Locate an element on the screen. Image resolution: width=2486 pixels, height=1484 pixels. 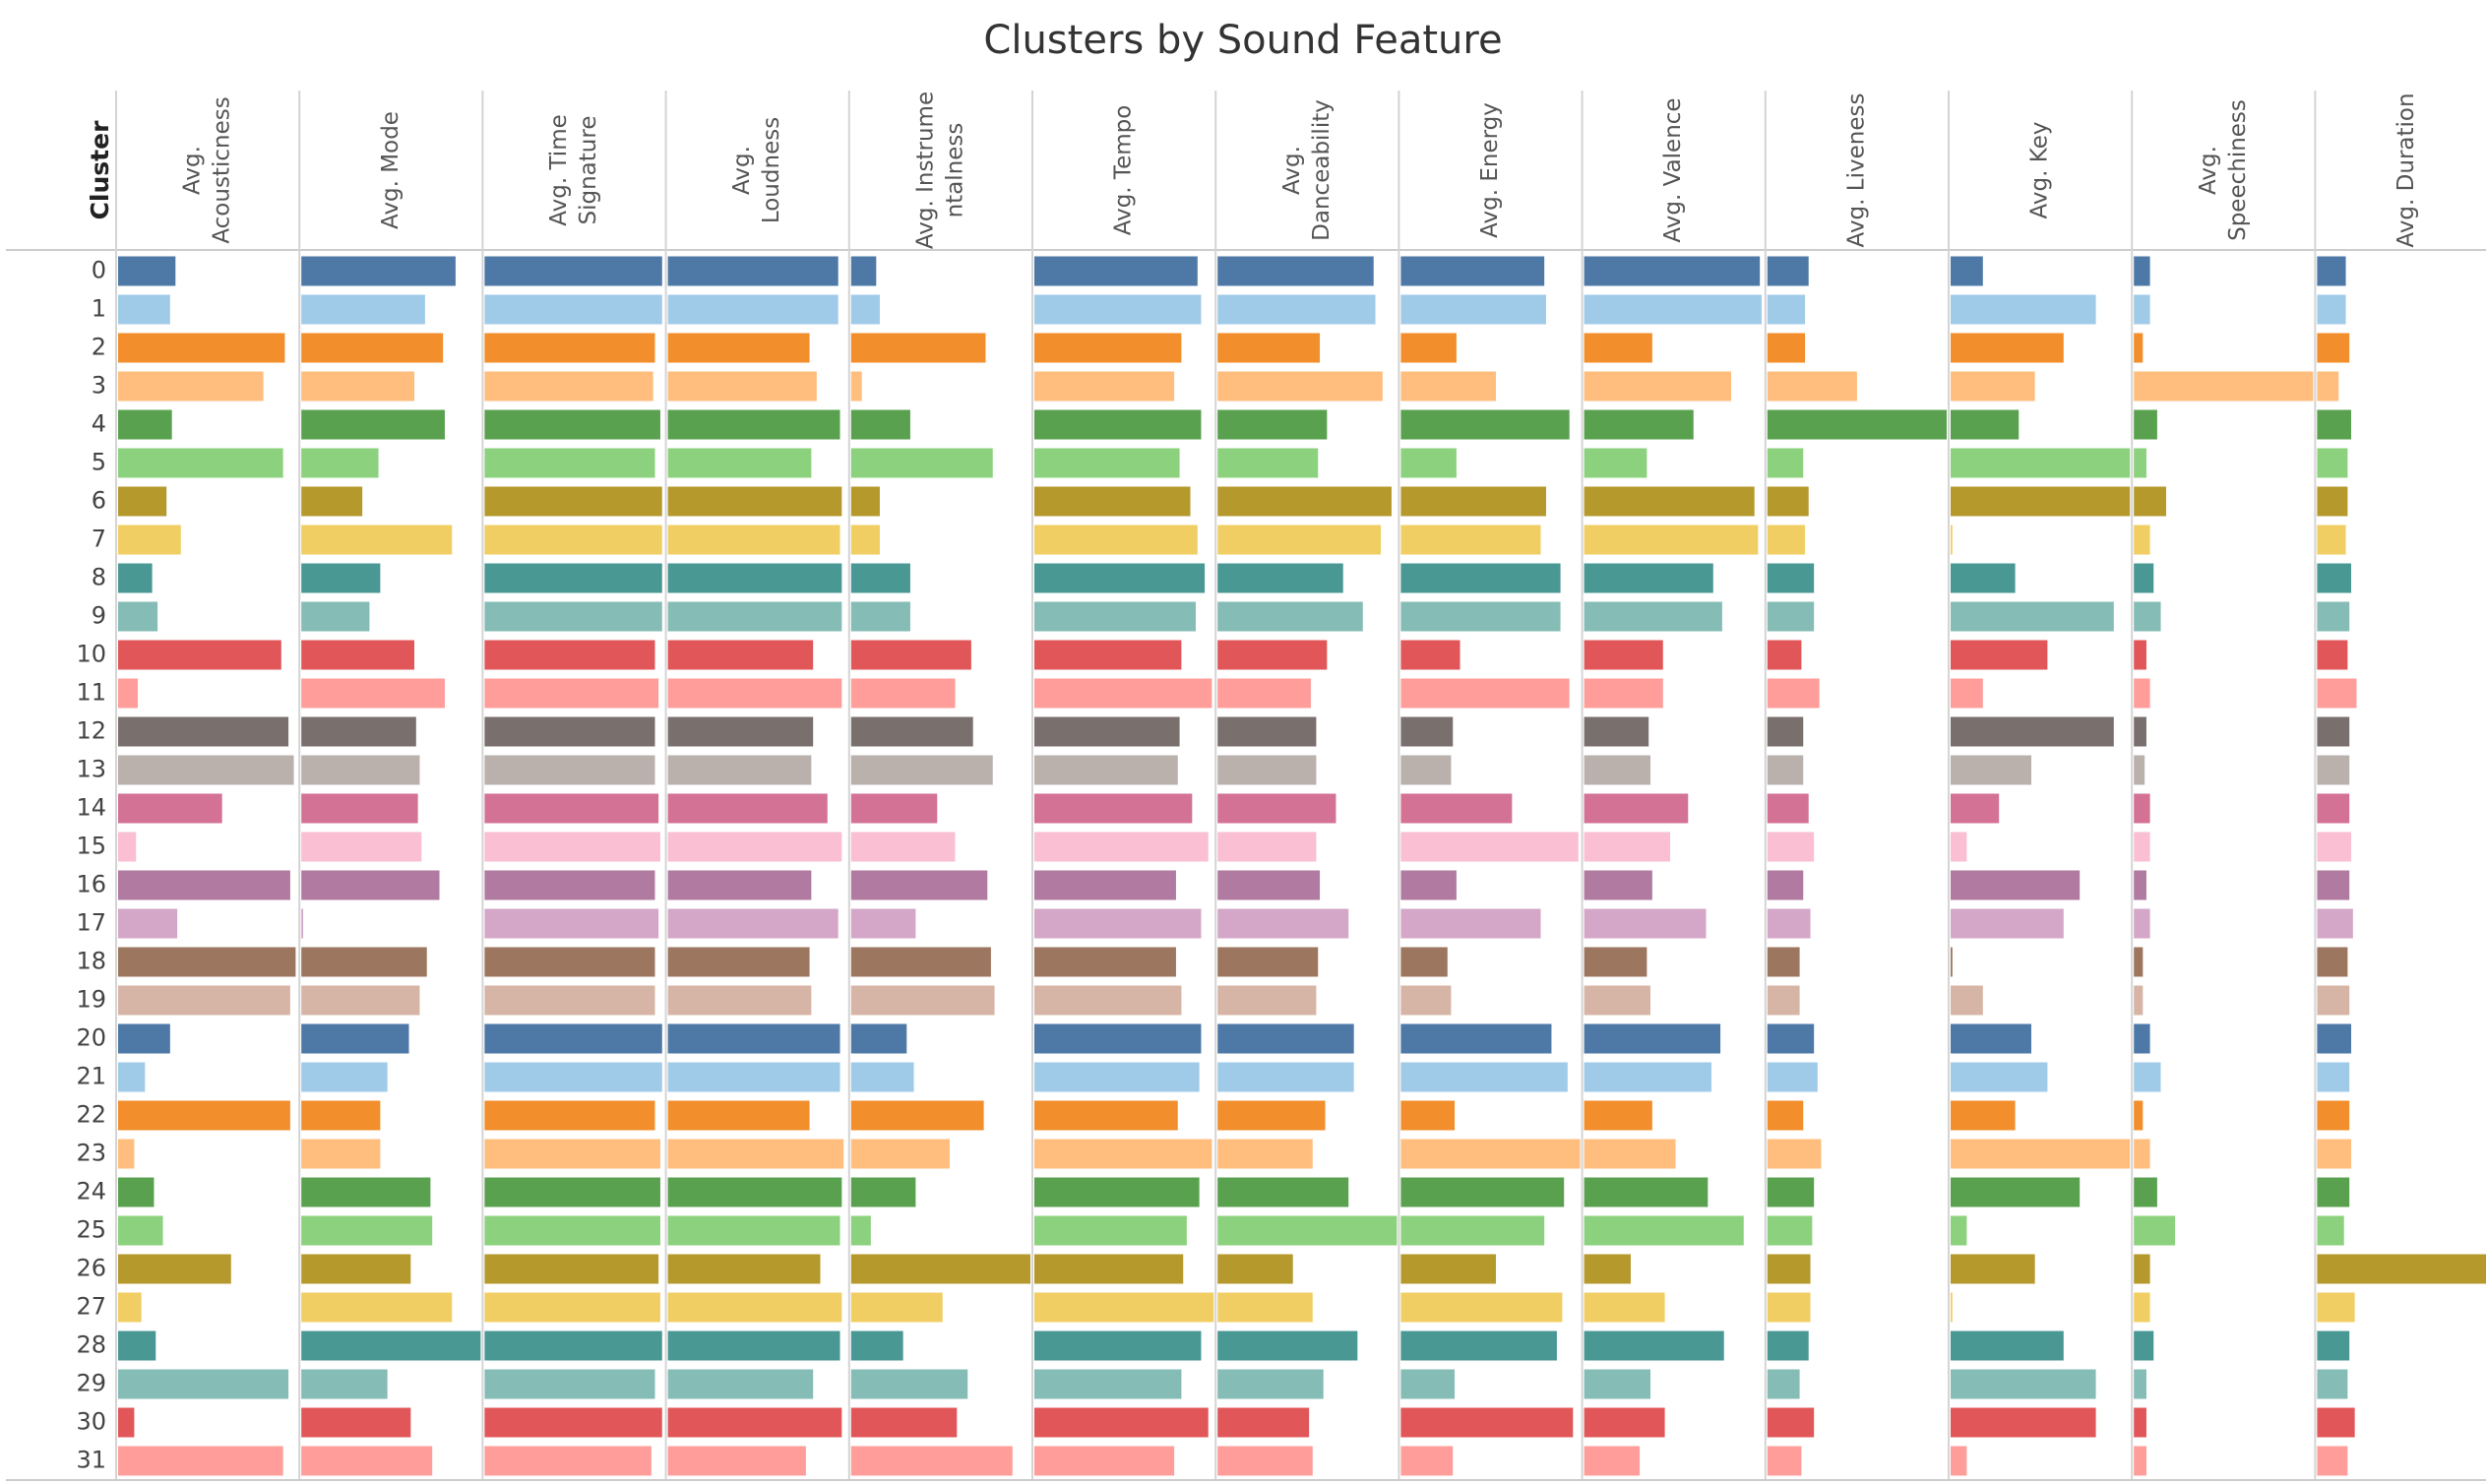
row-label: 10 is located at coordinates (91, 655).